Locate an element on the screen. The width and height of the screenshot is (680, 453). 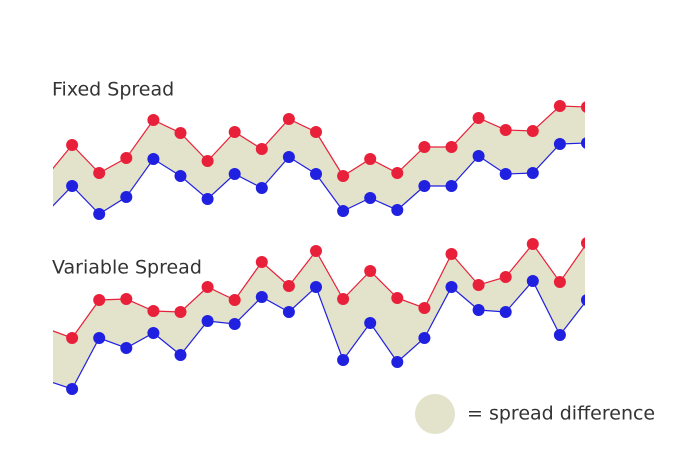
chart-title: Variable Spread is located at coordinates (127, 268).